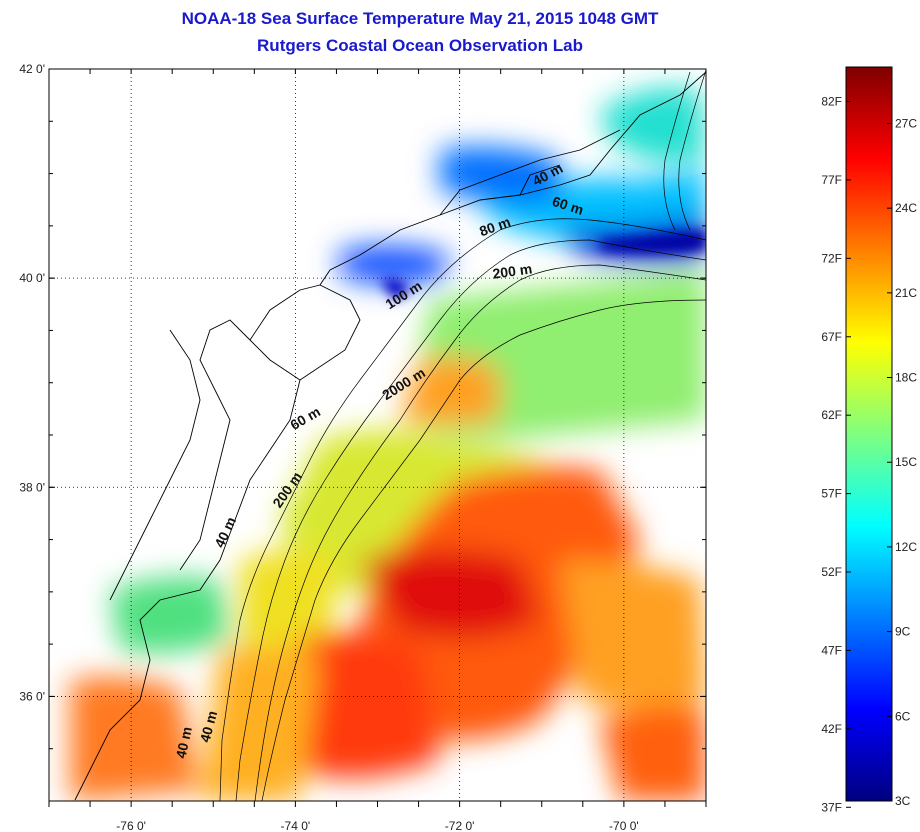 The height and width of the screenshot is (832, 920). I want to click on colorbar-c-label: 15C, so click(906, 462).